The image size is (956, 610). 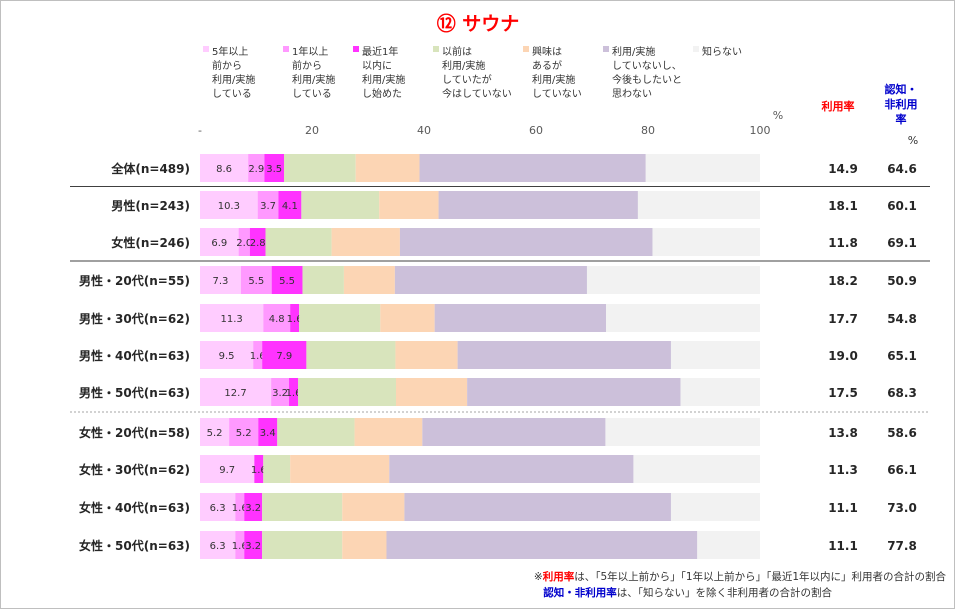 I want to click on legend-label-3: 以内に, so click(x=377, y=65).